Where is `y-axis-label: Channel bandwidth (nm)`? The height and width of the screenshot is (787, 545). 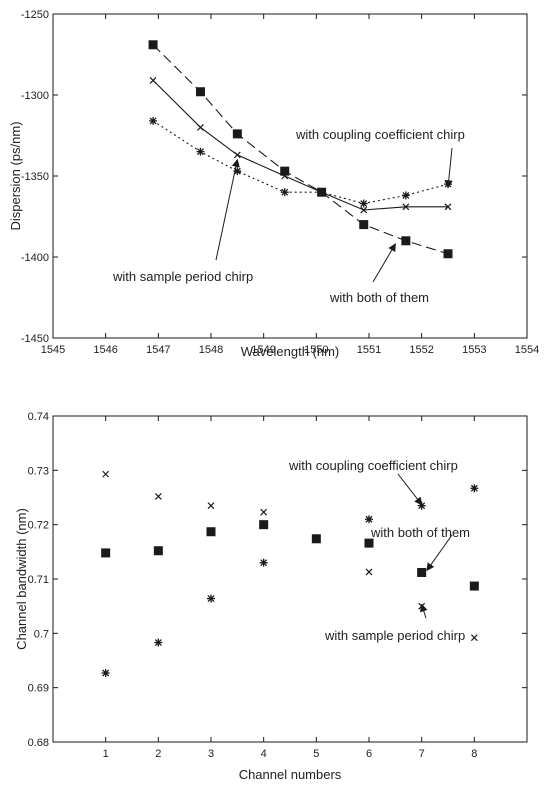
y-axis-label: Channel bandwidth (nm) is located at coordinates (21, 579).